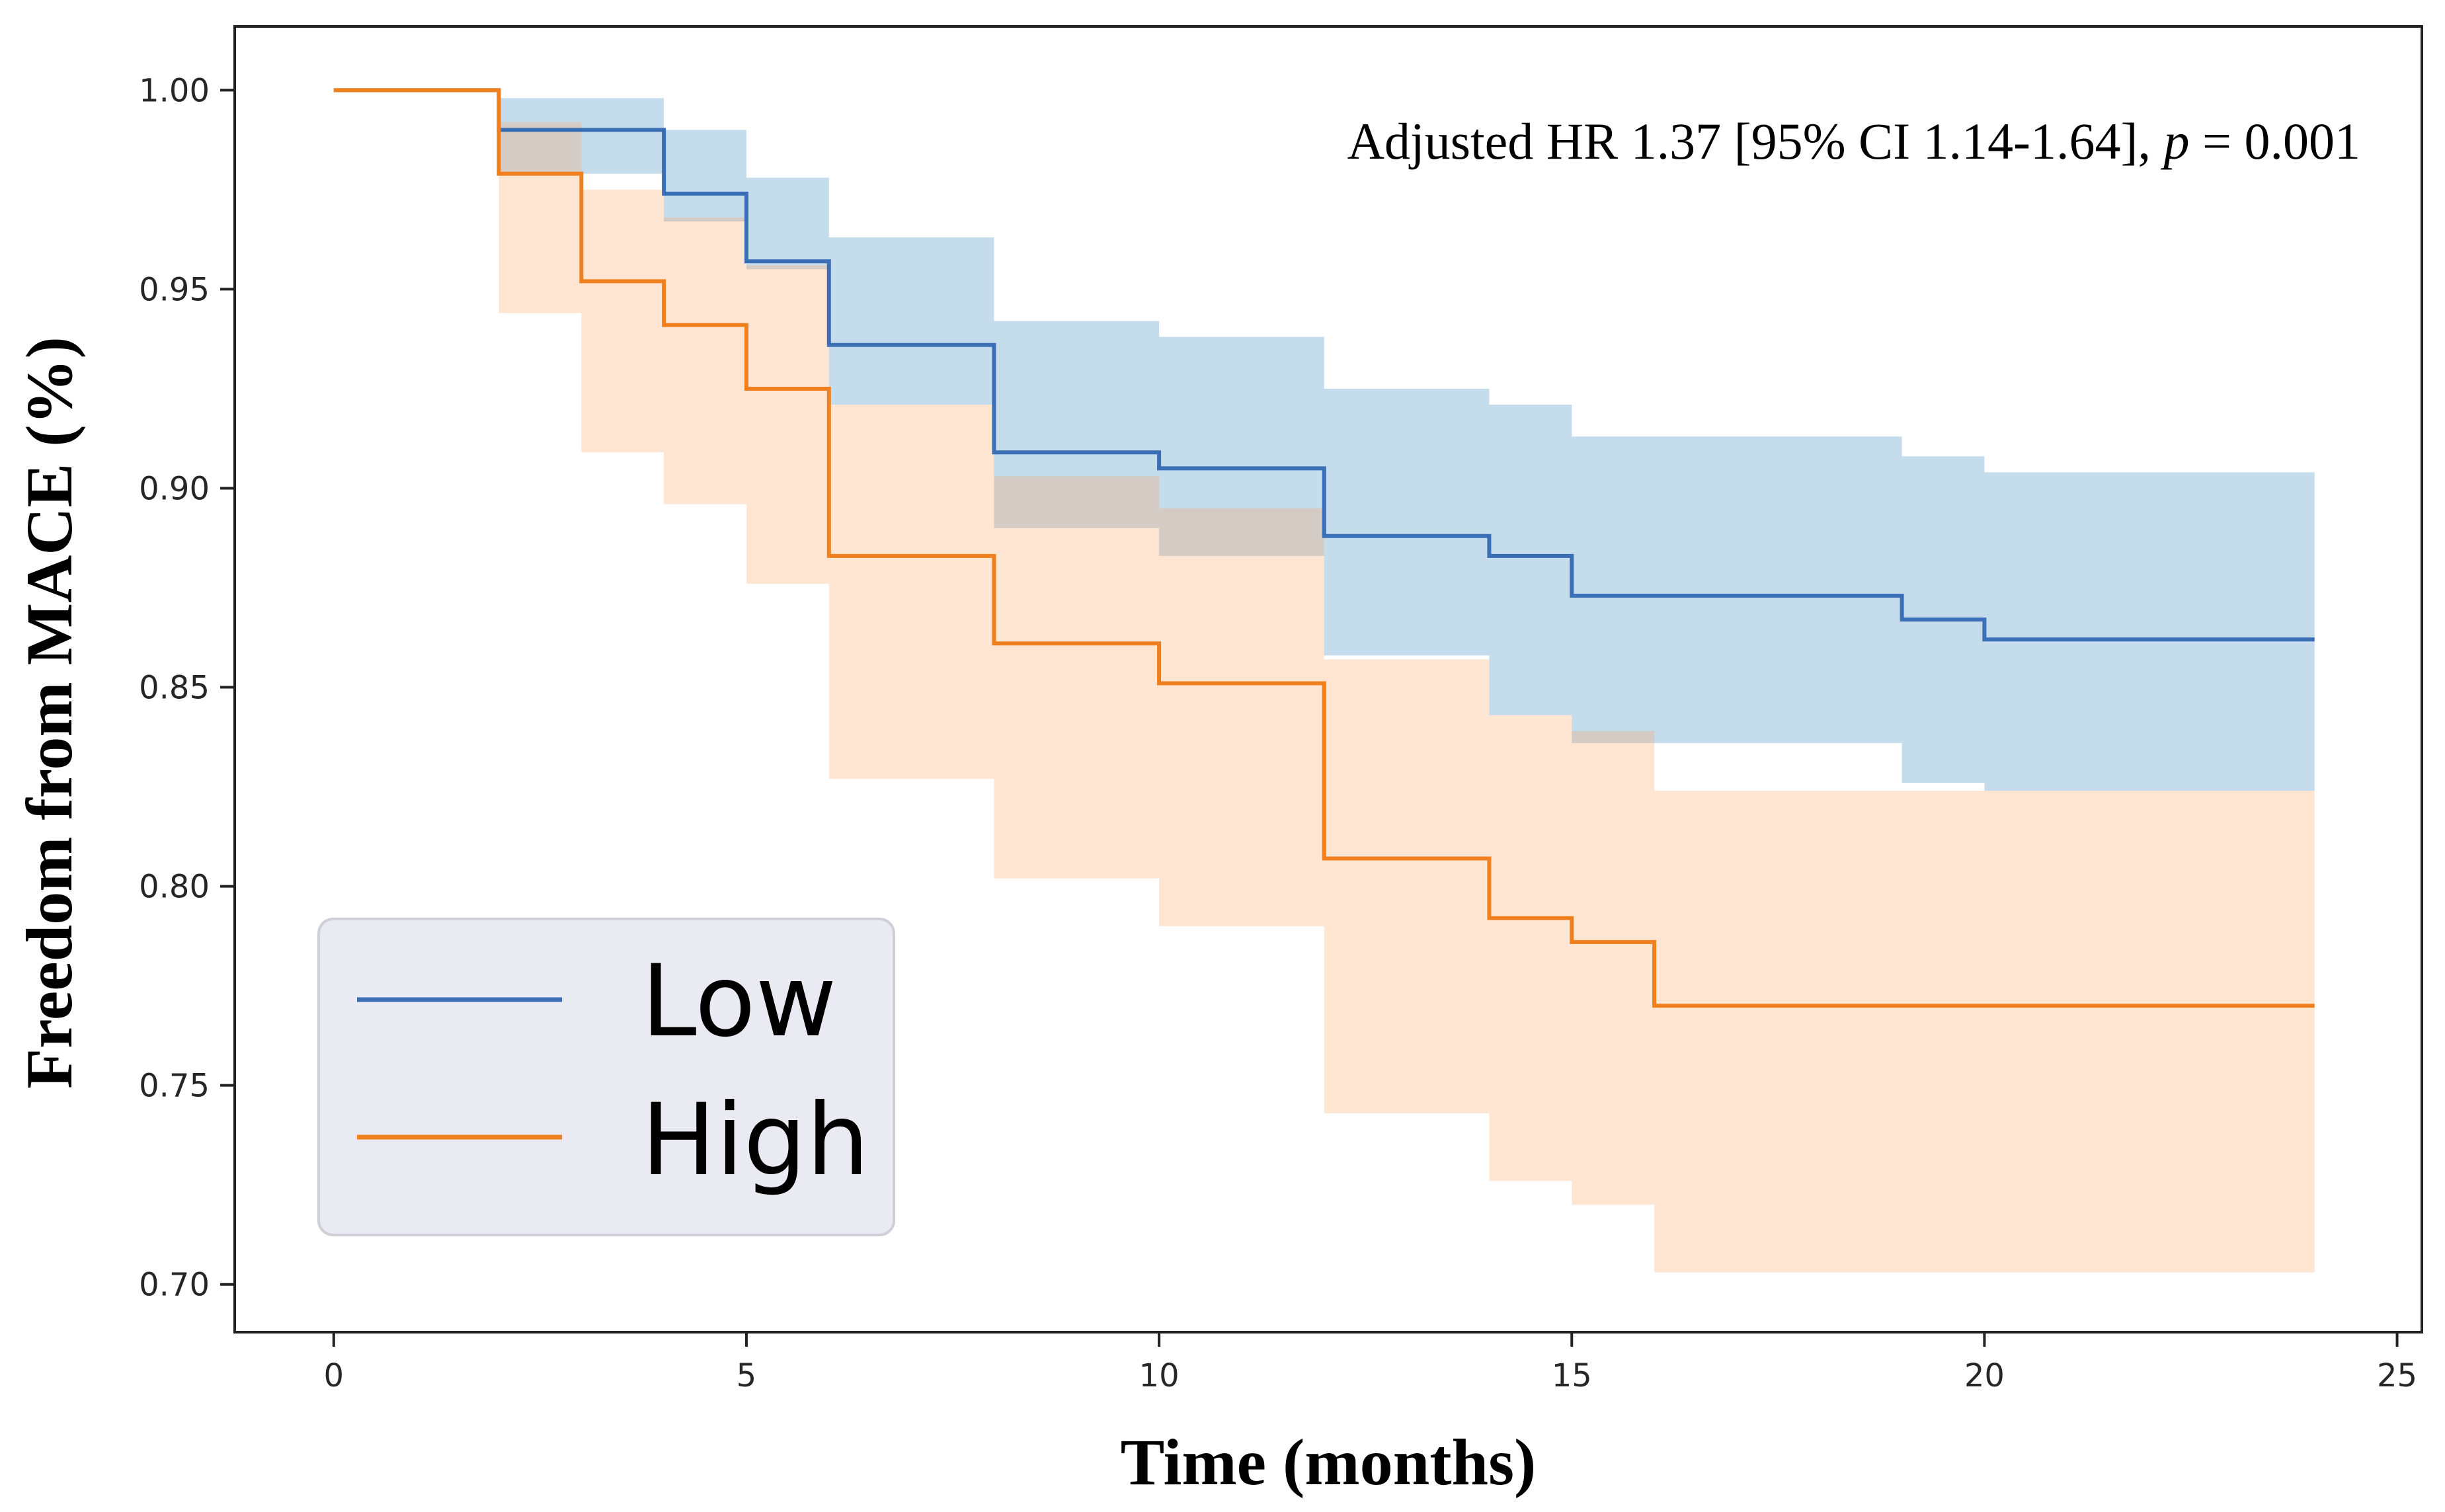  Describe the element at coordinates (174, 1086) in the screenshot. I see `y-tick-label: 0.75` at that location.